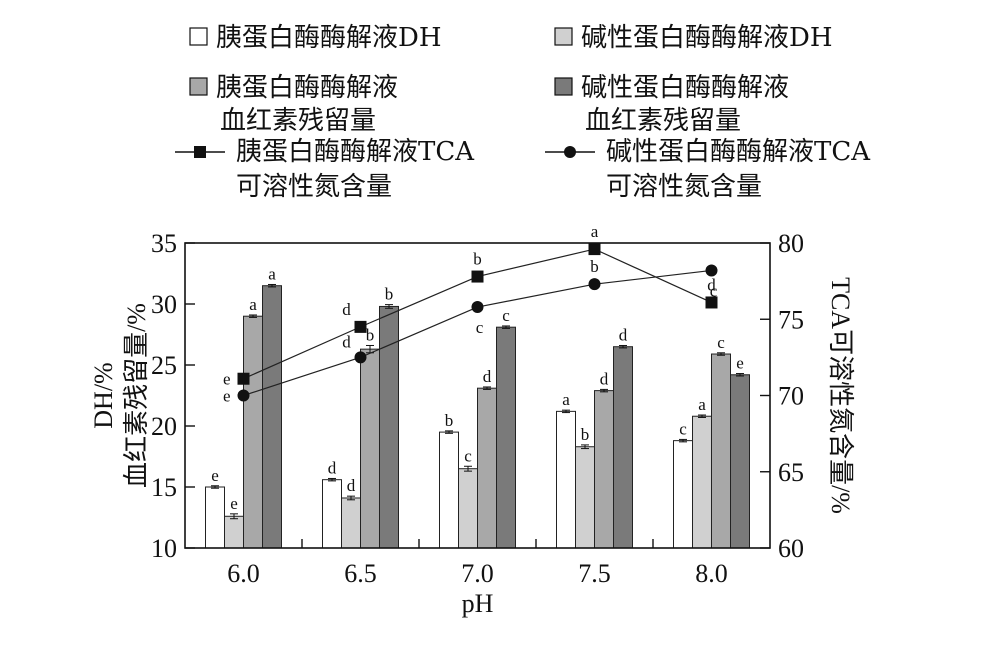  Describe the element at coordinates (103, 395) in the screenshot. I see `y-axis-title-line: DH/%` at that location.